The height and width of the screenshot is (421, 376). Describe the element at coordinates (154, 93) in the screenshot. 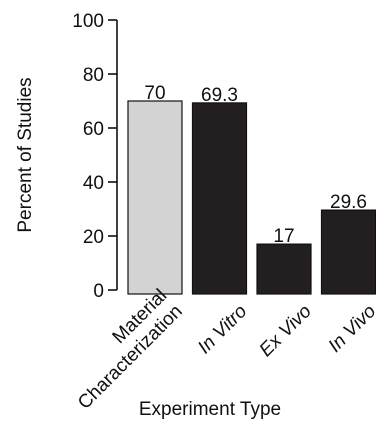

I see `bar-value-label: 70` at that location.